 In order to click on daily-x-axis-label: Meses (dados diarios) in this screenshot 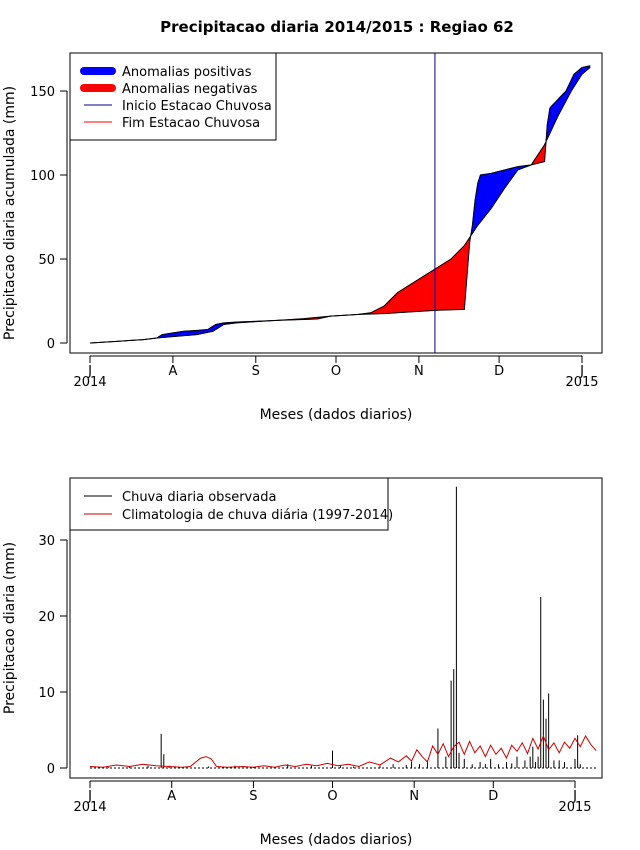, I will do `click(336, 840)`.